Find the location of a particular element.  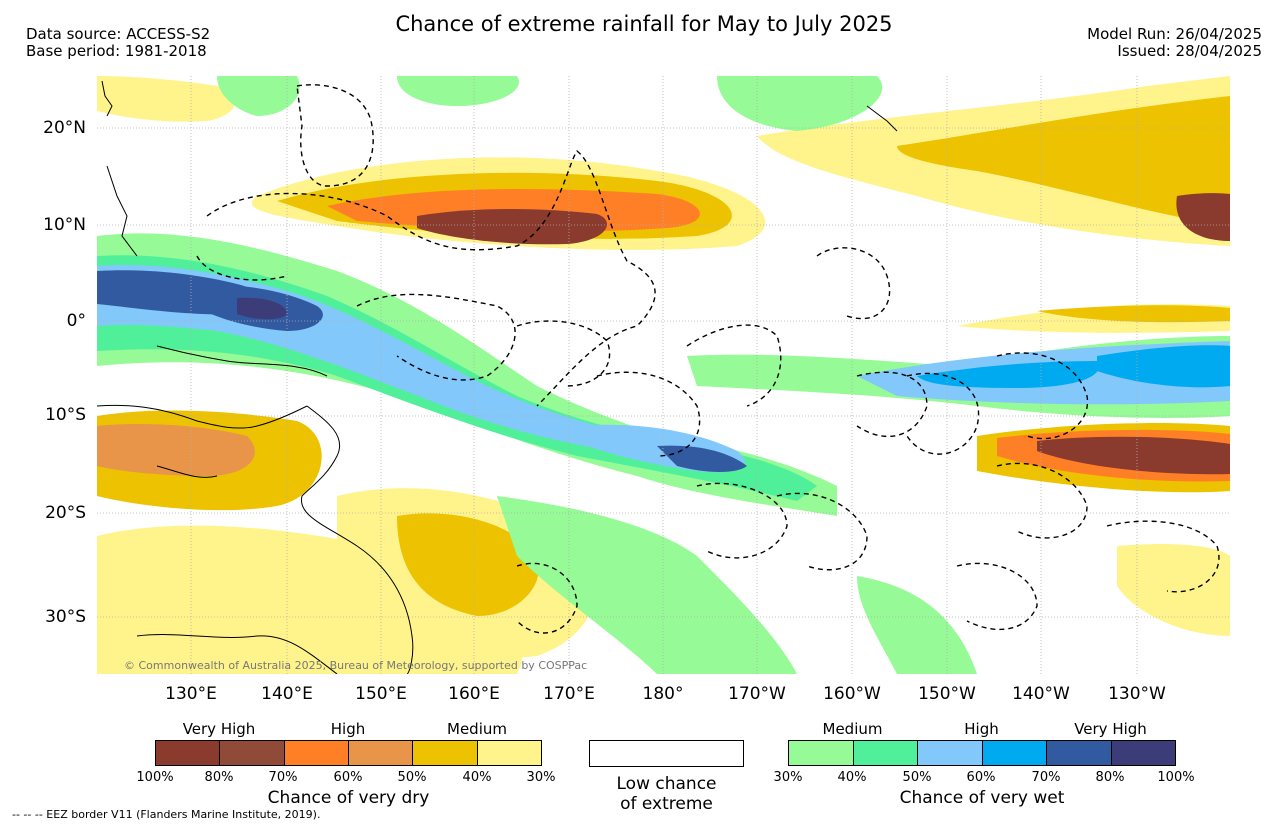

wet-tick: 70% is located at coordinates (1046, 777).